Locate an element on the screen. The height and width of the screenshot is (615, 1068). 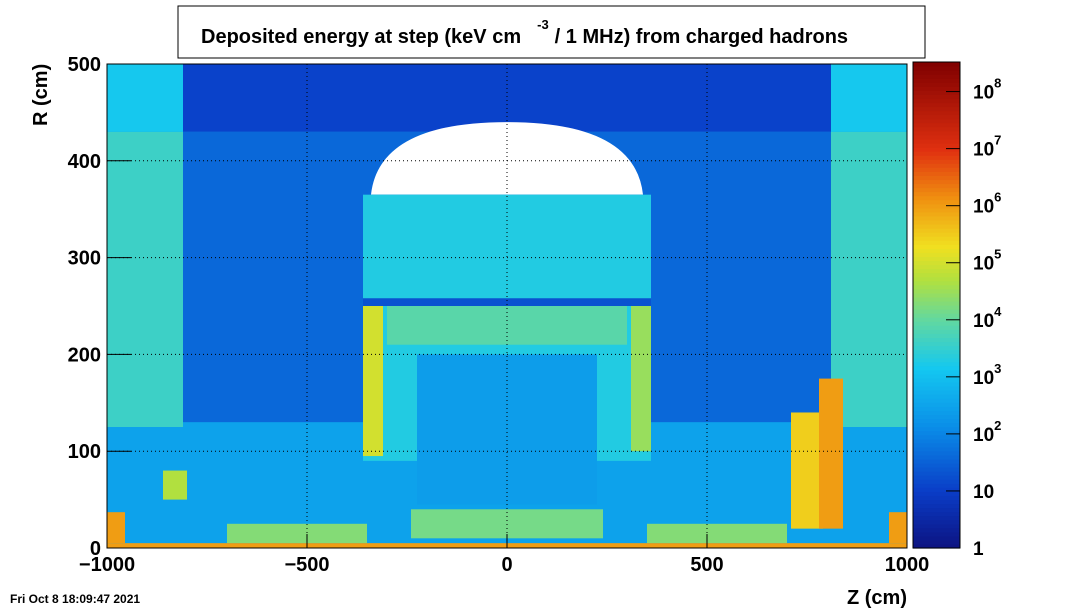
colorbar-tick-label: 10³ is located at coordinates (987, 375).